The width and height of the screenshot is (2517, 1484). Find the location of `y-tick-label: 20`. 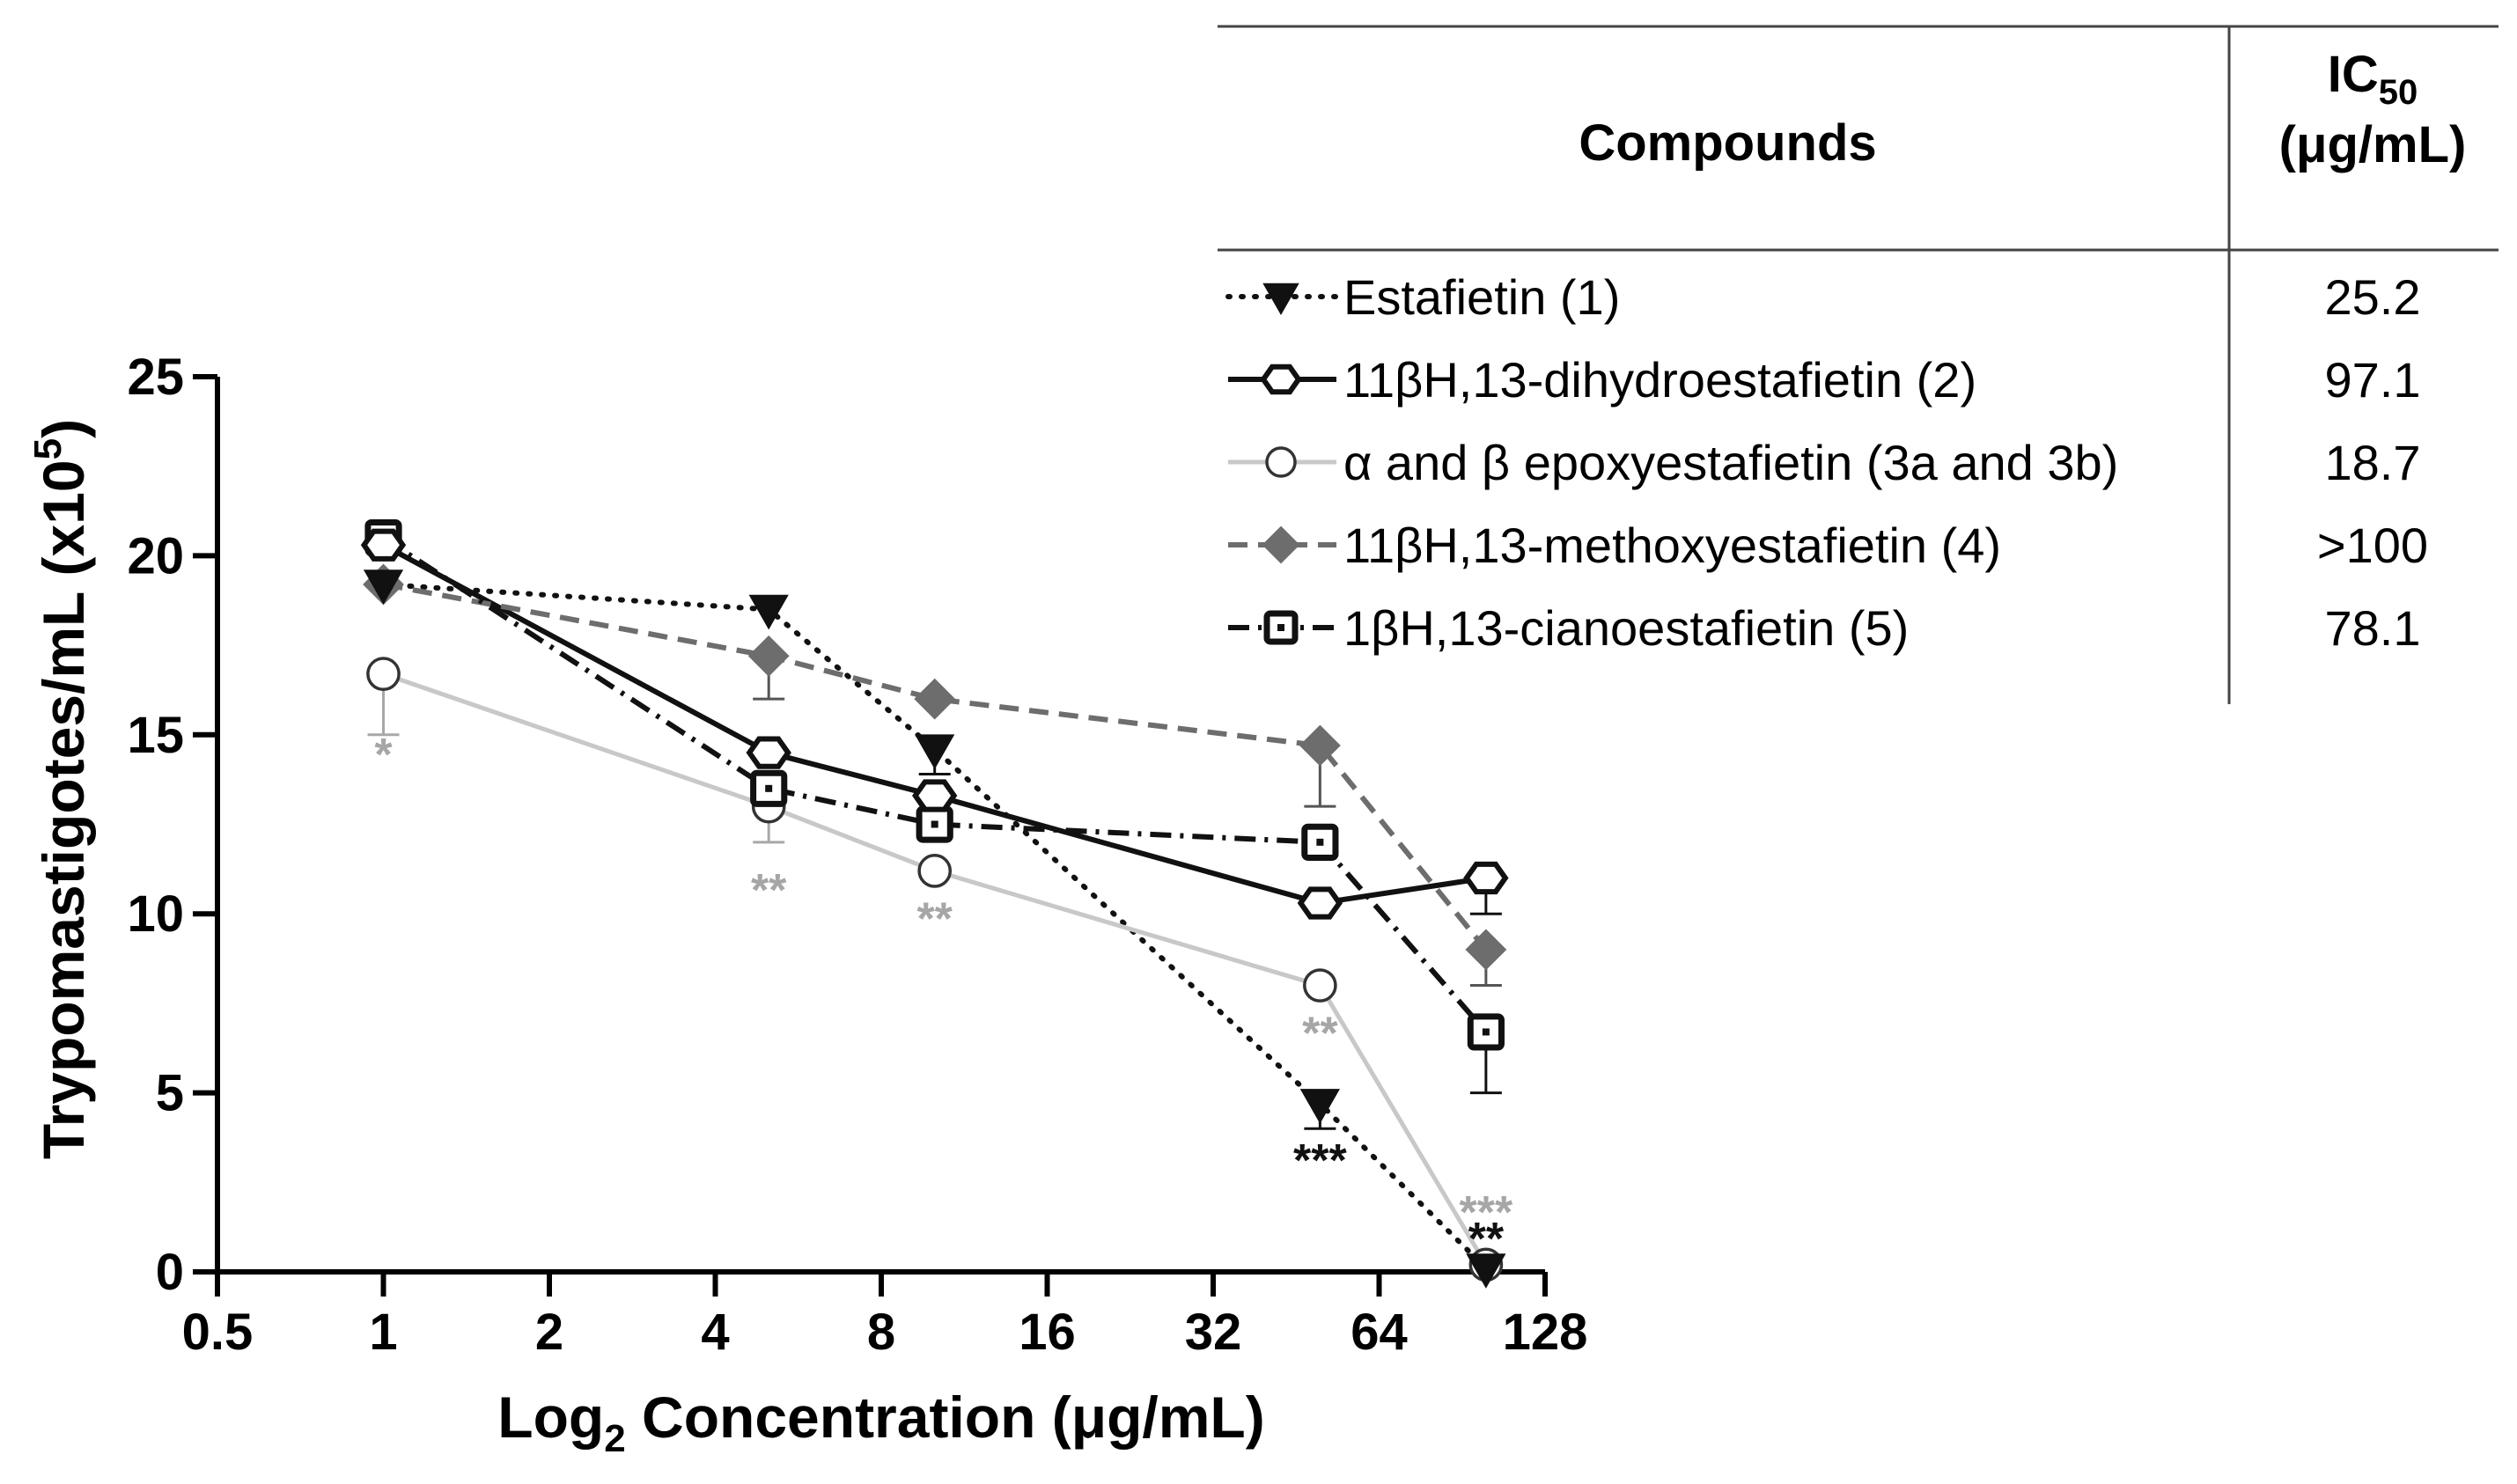

y-tick-label: 20 is located at coordinates (155, 555).